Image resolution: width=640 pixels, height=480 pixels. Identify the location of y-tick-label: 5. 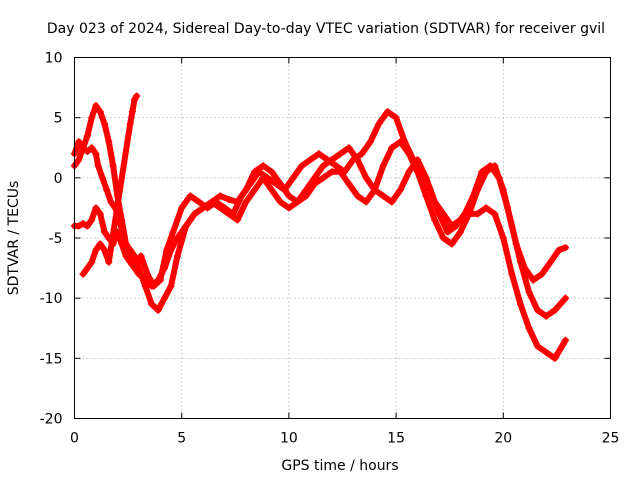
(58, 119).